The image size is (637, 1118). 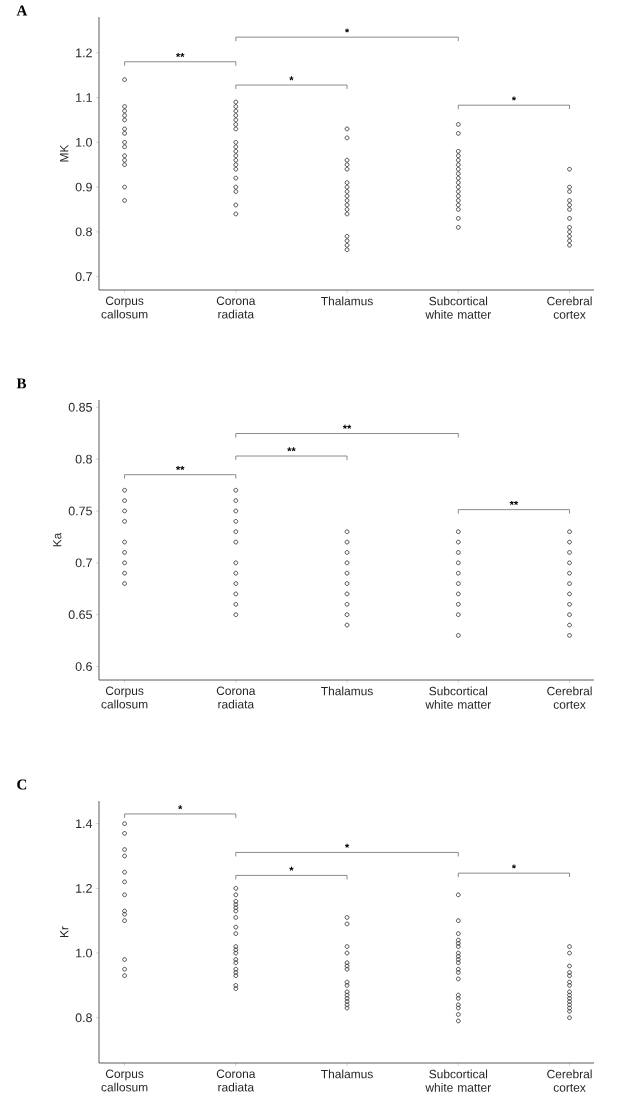 I want to click on y-tick-label: 0.75, so click(x=80, y=511).